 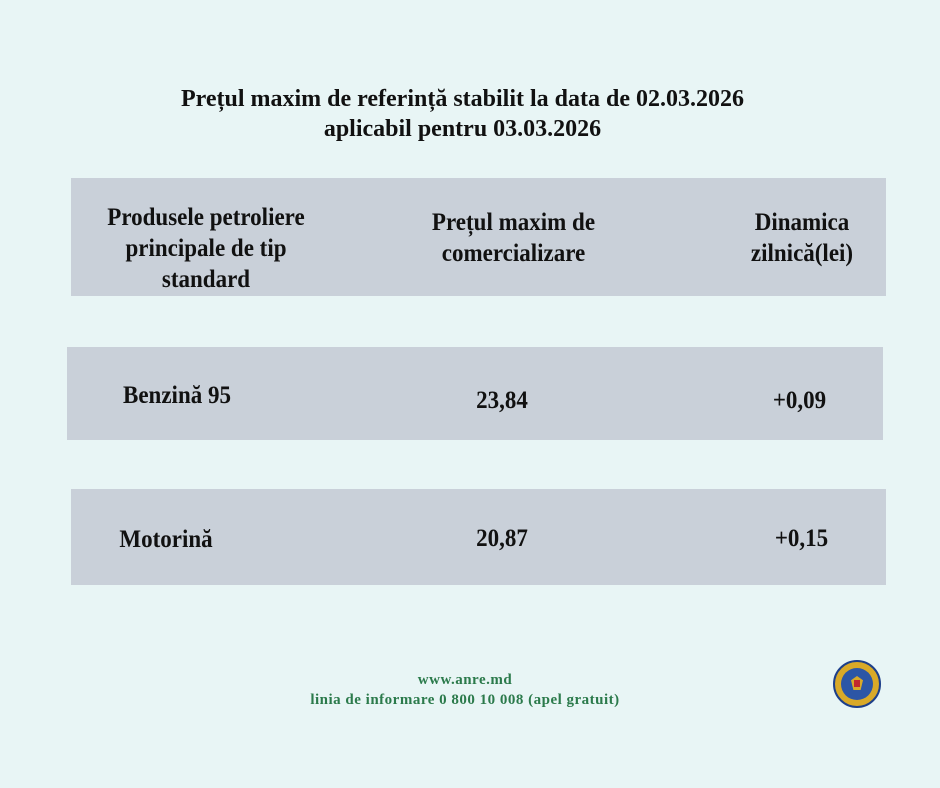 What do you see at coordinates (502, 538) in the screenshot?
I see `row-price: 20,87` at bounding box center [502, 538].